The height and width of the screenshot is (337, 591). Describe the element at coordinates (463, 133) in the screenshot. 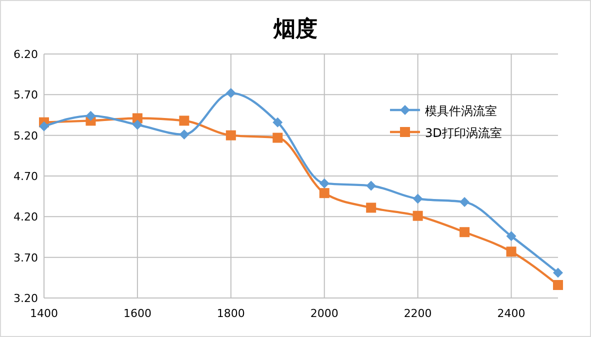

I see `legend-label: 3D打印涡流室` at that location.